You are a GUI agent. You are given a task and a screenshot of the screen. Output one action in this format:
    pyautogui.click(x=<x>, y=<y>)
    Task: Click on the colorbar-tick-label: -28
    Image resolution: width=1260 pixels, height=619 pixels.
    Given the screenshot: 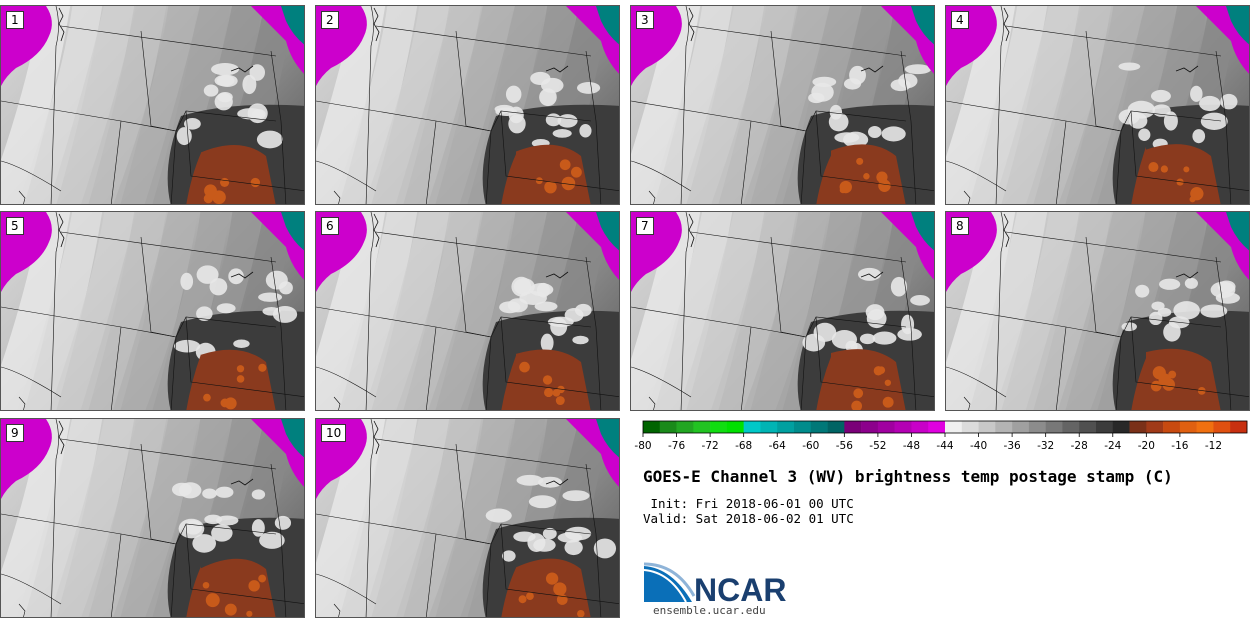 What is the action you would take?
    pyautogui.click(x=1079, y=446)
    